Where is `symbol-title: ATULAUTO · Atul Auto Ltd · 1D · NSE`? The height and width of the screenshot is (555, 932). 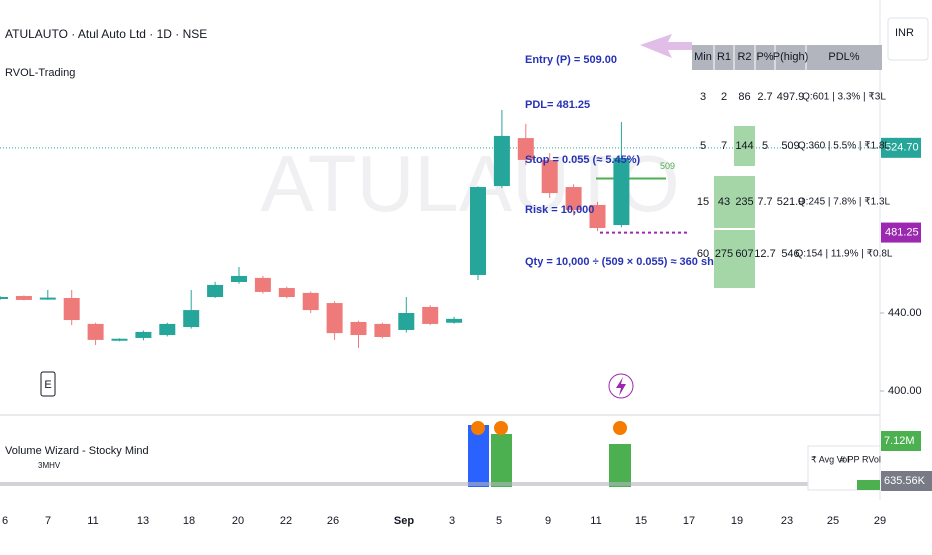 symbol-title: ATULAUTO · Atul Auto Ltd · 1D · NSE is located at coordinates (106, 34).